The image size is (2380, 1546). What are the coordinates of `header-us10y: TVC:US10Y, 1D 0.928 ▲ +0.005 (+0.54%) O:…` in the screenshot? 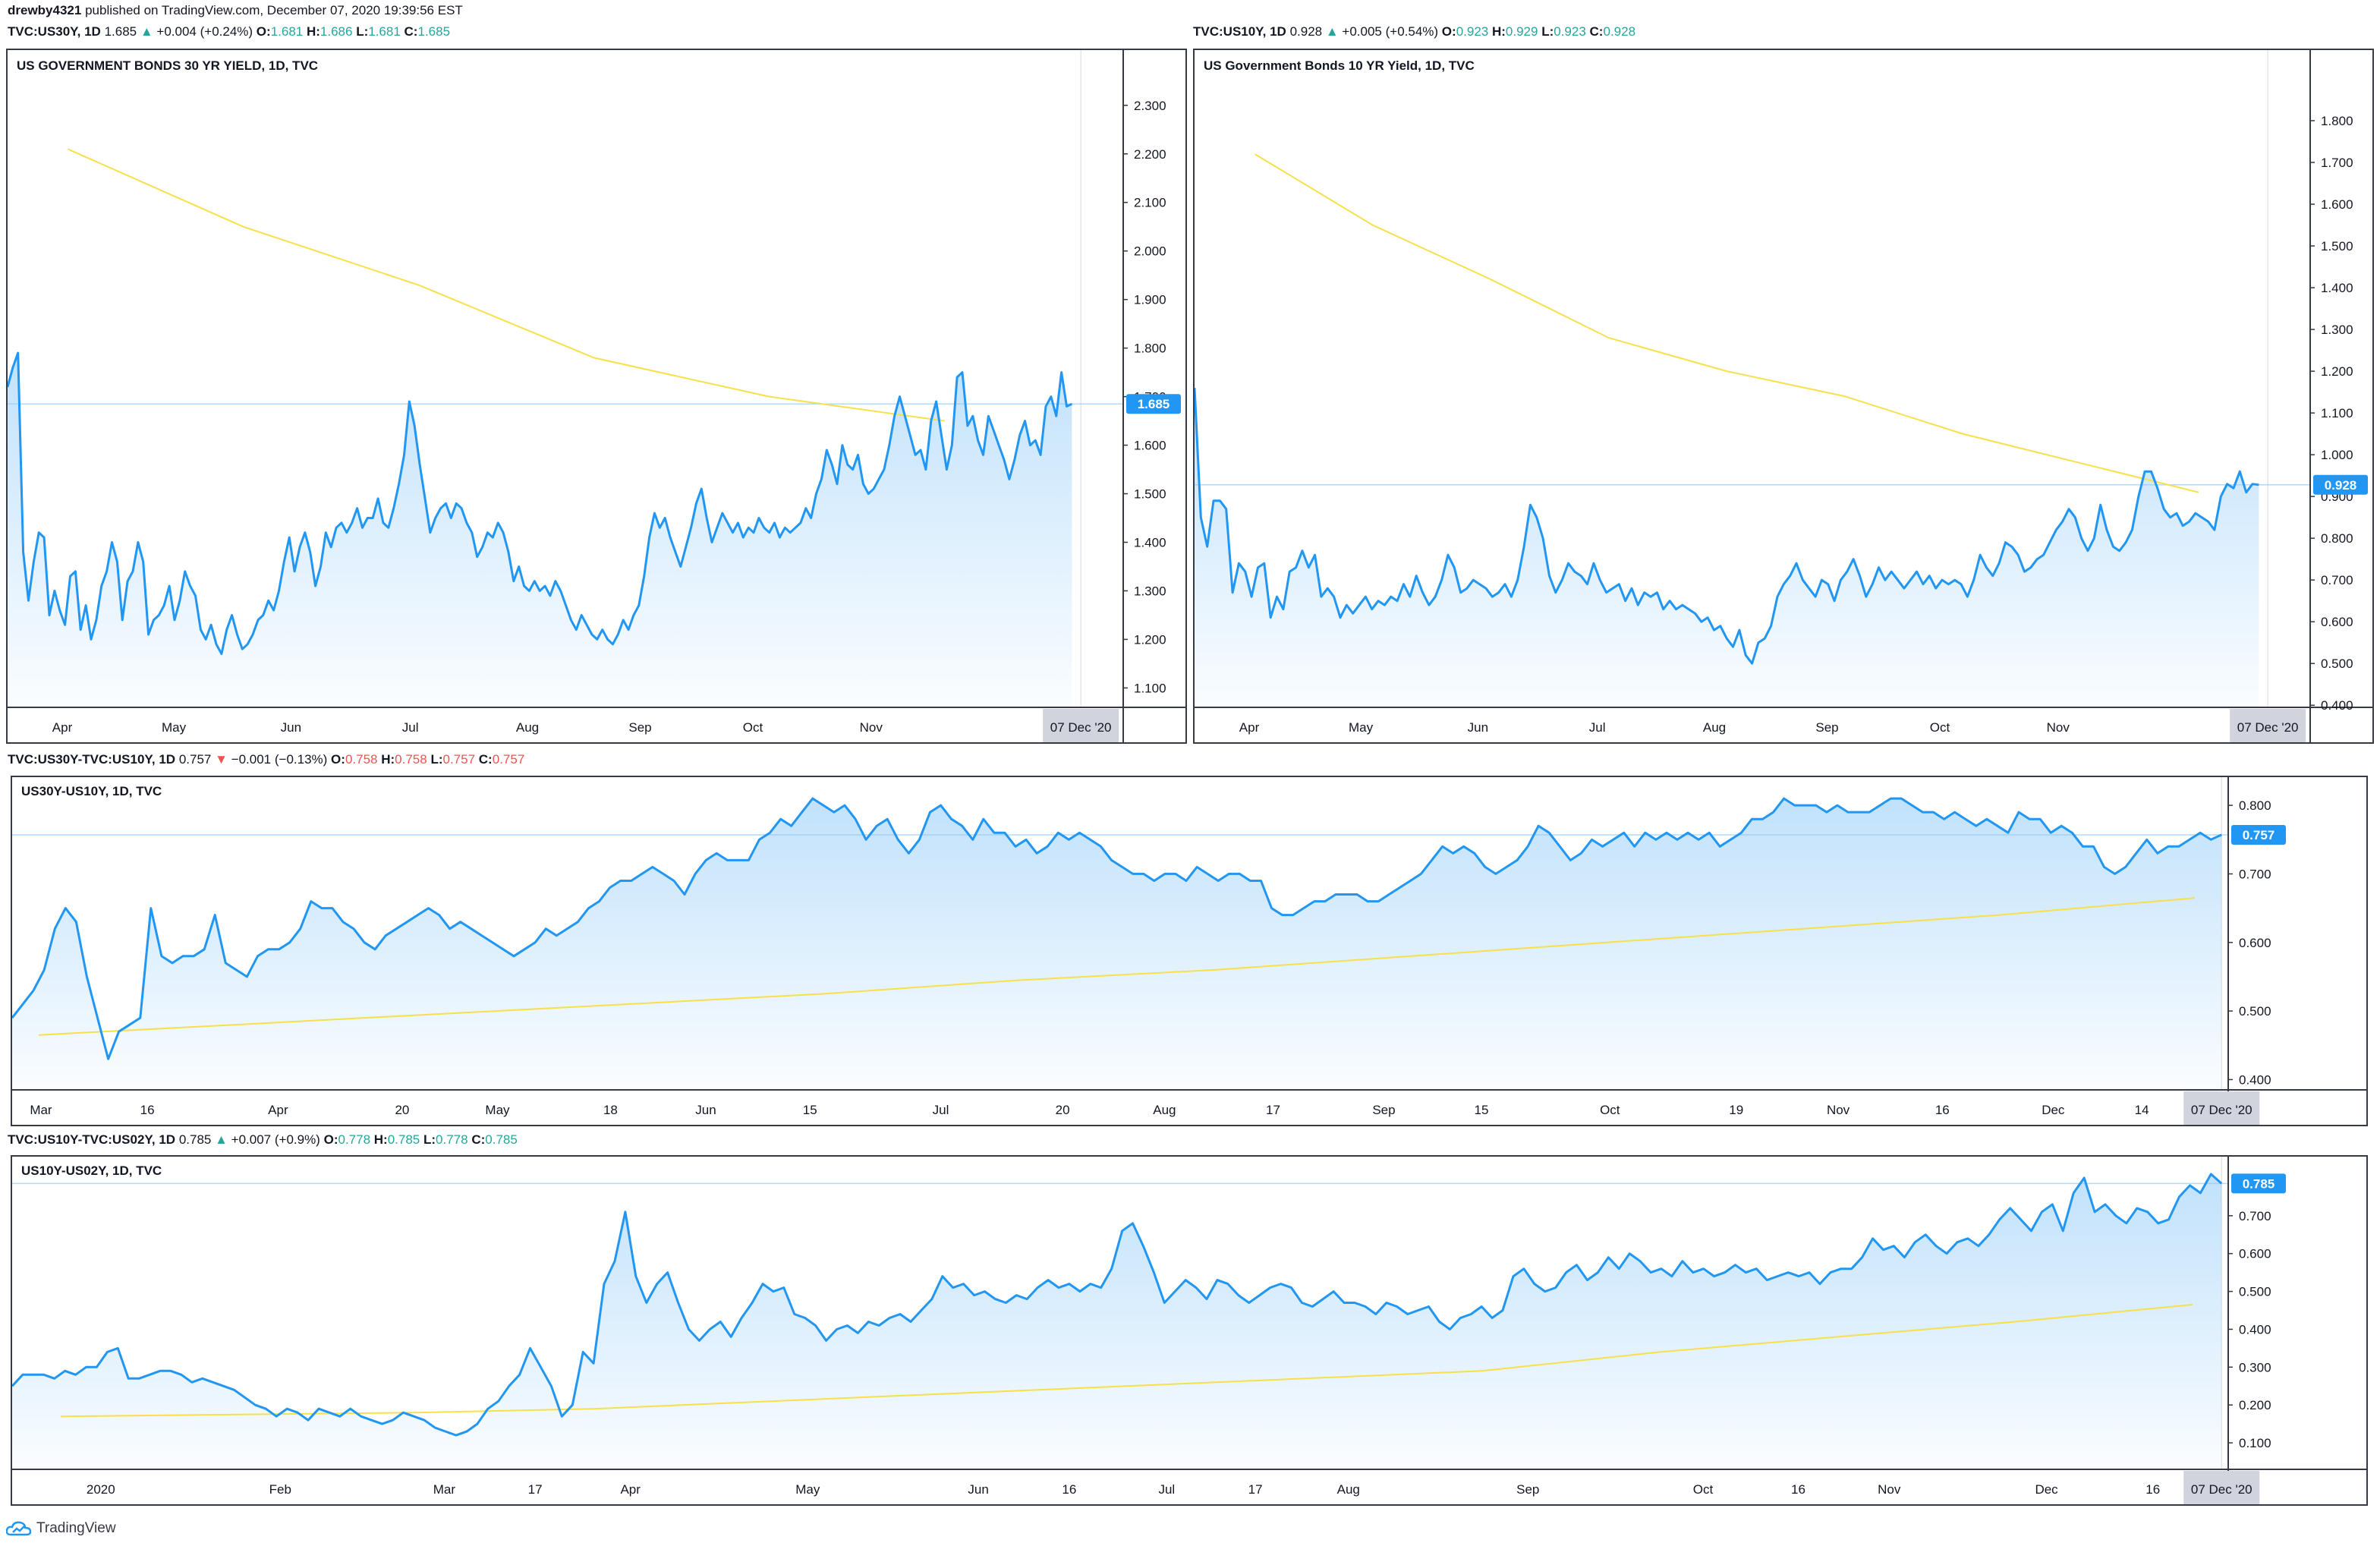 It's located at (1414, 31).